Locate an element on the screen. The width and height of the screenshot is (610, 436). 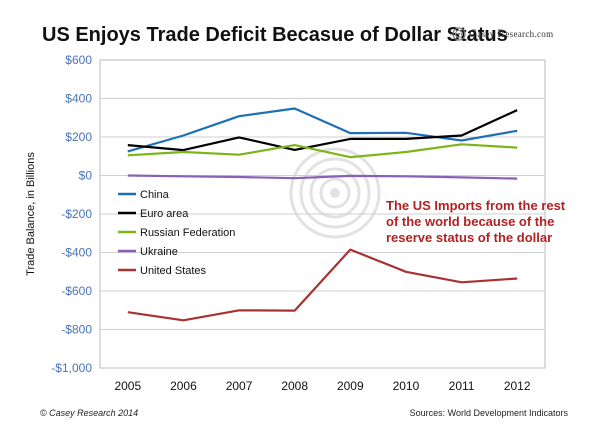
y-tick-label: $400 is located at coordinates (78, 99).